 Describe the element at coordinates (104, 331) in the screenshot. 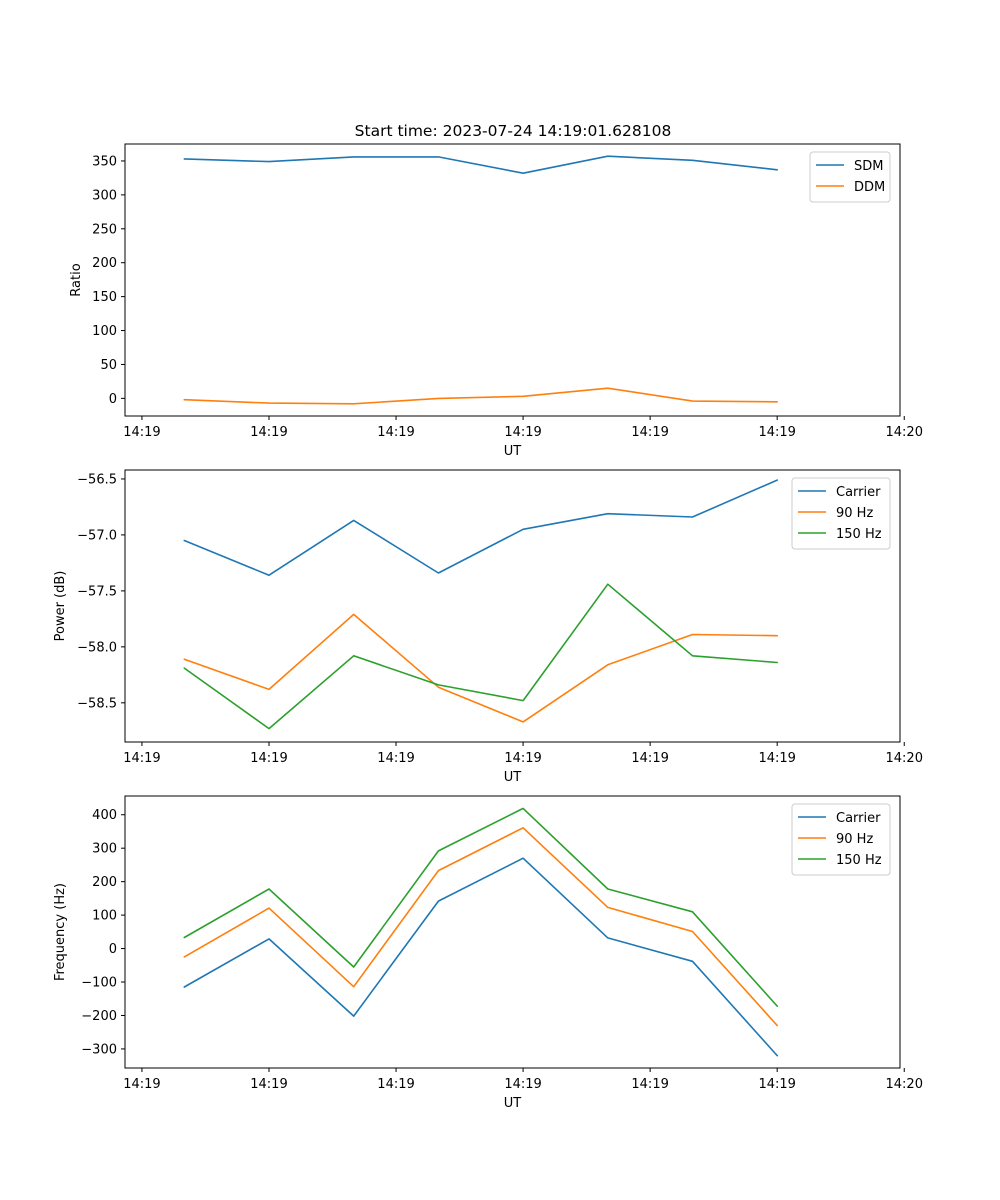

I see `ratio-y-tick-label: 100` at that location.